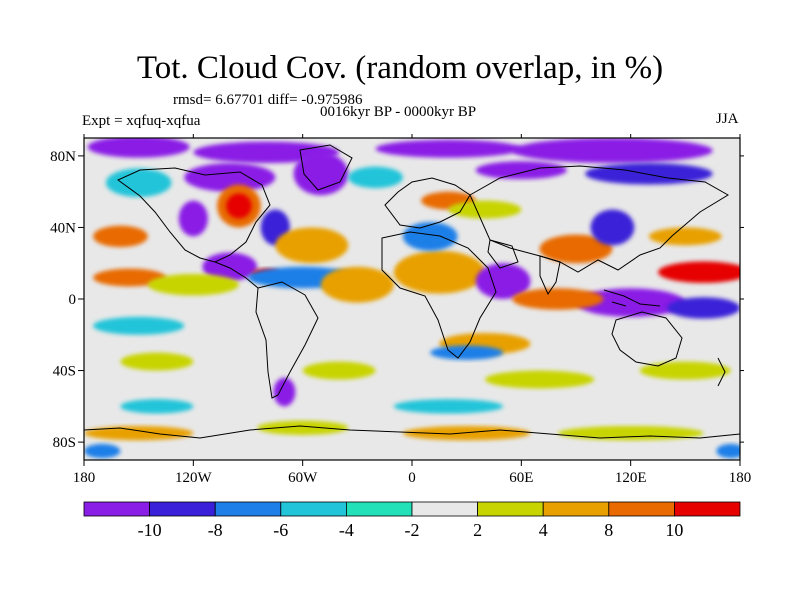 This screenshot has height=600, width=800. Describe the element at coordinates (64, 372) in the screenshot. I see `lat-tick-label: 40S` at that location.